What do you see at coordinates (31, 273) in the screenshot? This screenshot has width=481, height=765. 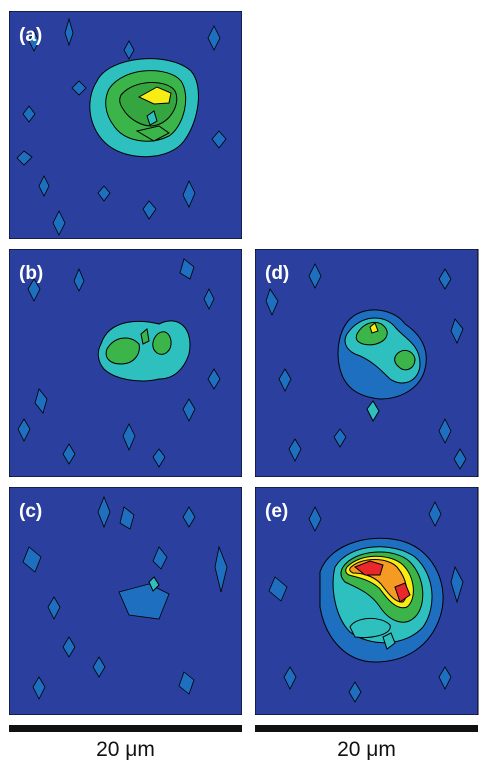 I see `panel-b-label: (b)` at bounding box center [31, 273].